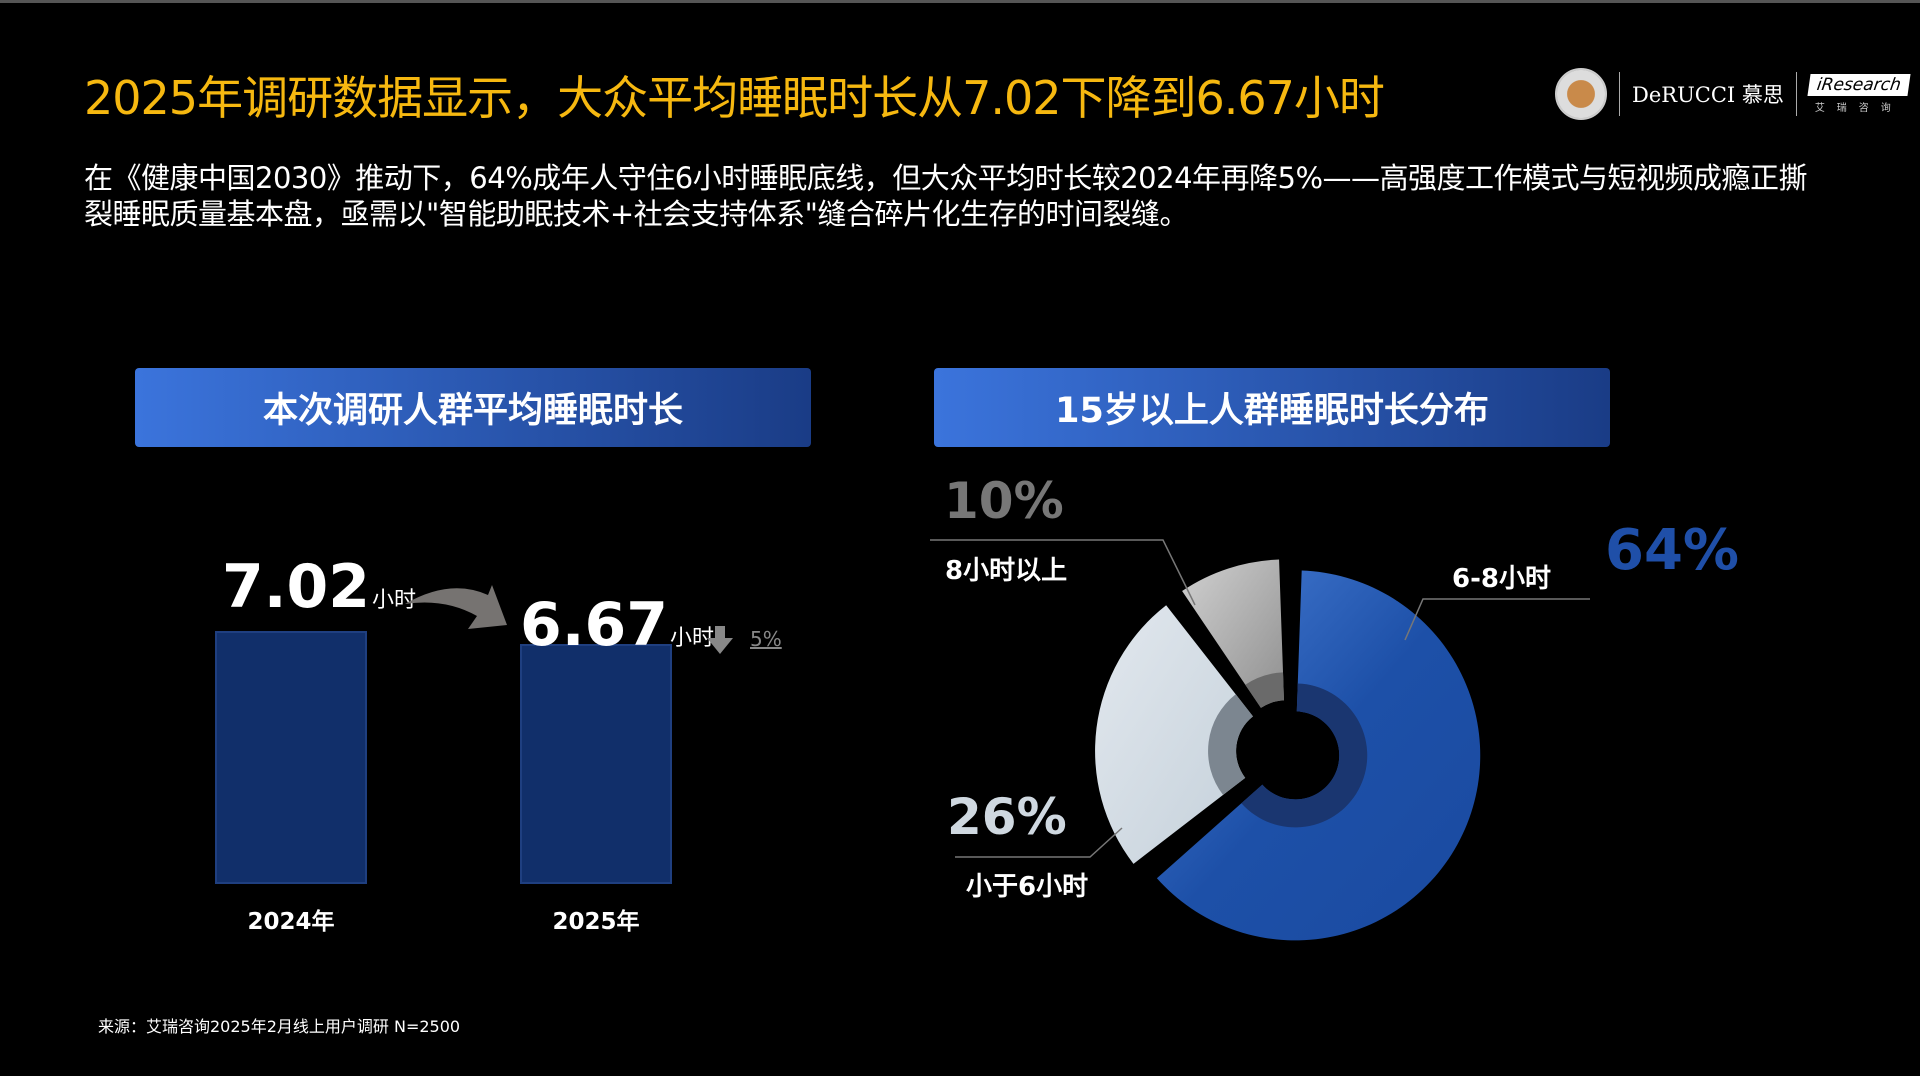 Image resolution: width=1920 pixels, height=1076 pixels. What do you see at coordinates (1672, 550) in the screenshot?
I see `pie-value-6-8h: 64%` at bounding box center [1672, 550].